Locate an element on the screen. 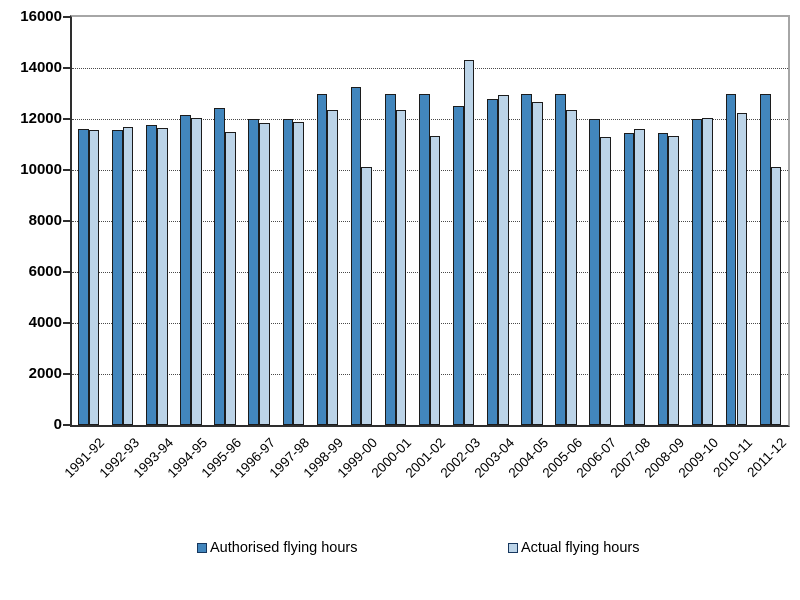 This screenshot has height=600, width=800. y-tick-label-4000: 4000 is located at coordinates (45, 322).